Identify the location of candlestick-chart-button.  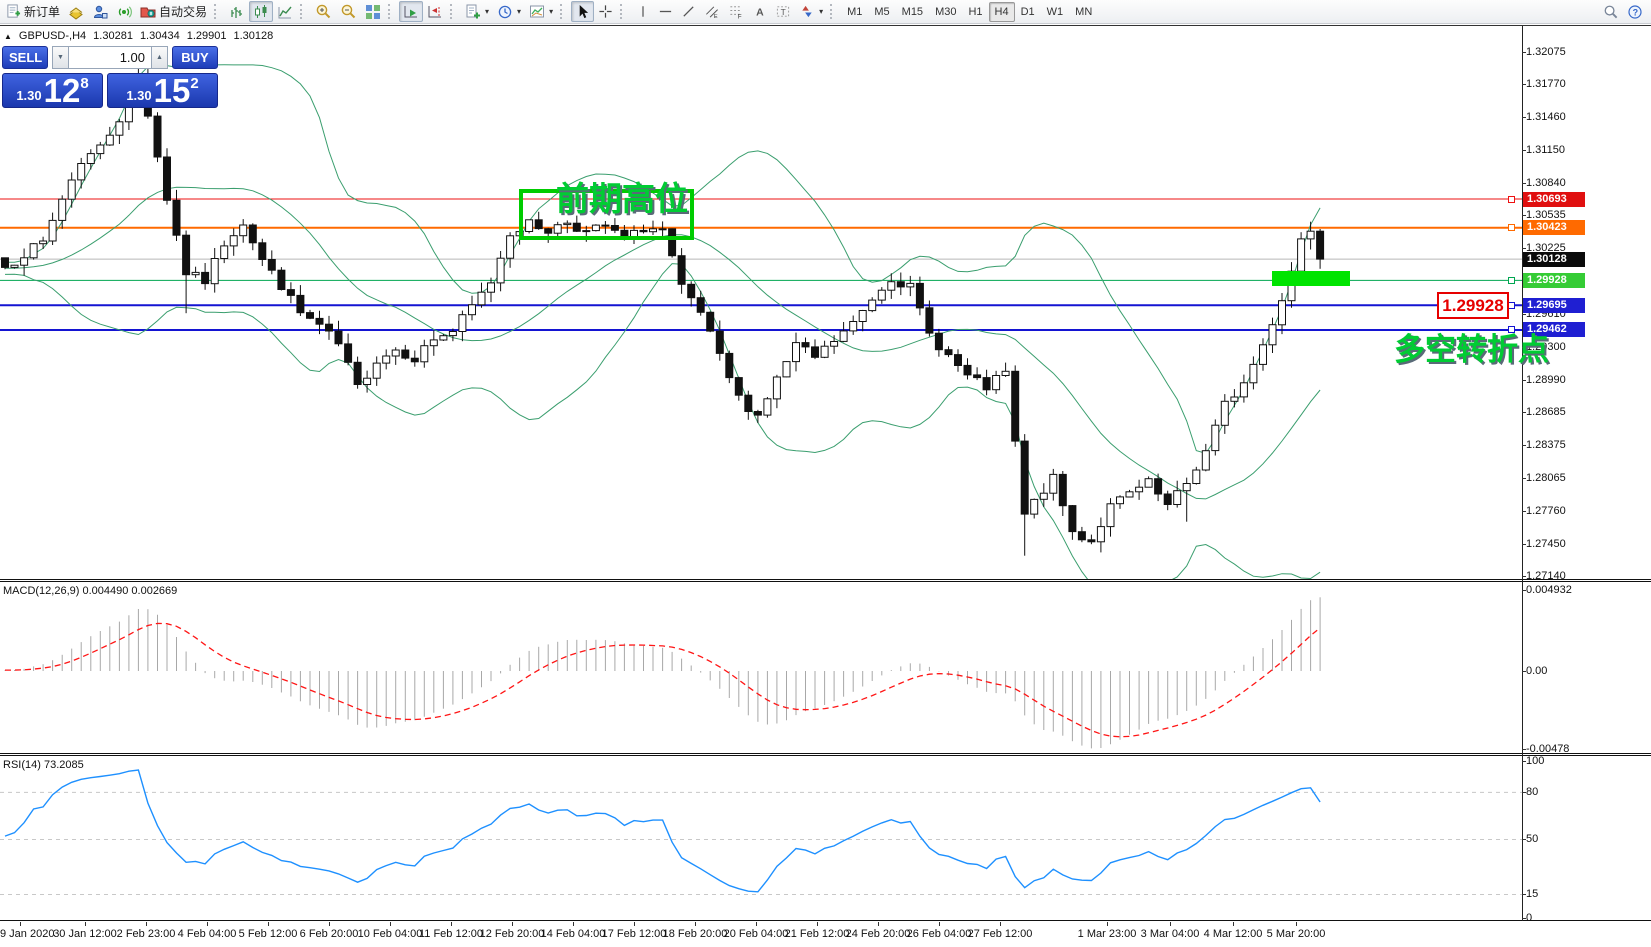
(261, 11).